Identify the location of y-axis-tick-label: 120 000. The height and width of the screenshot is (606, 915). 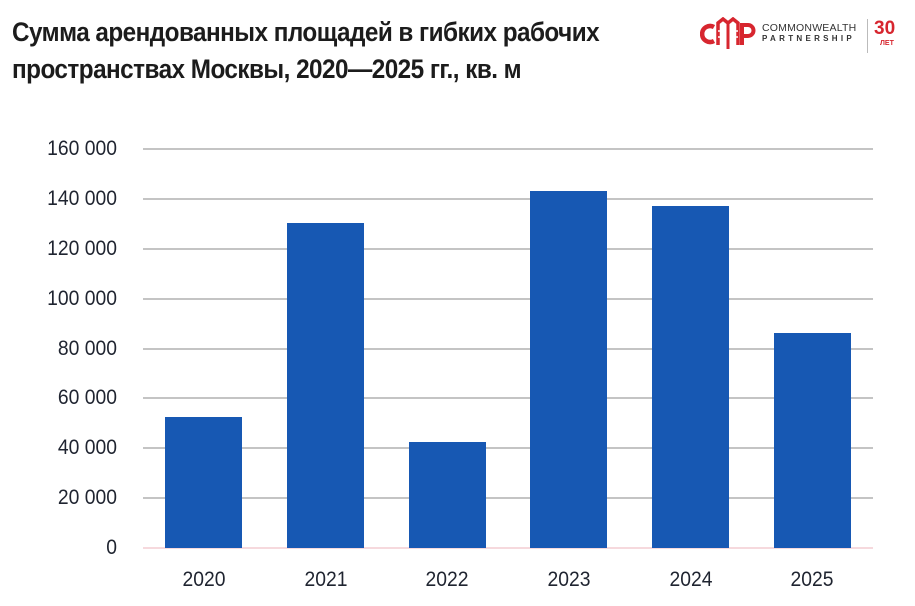
(82, 248).